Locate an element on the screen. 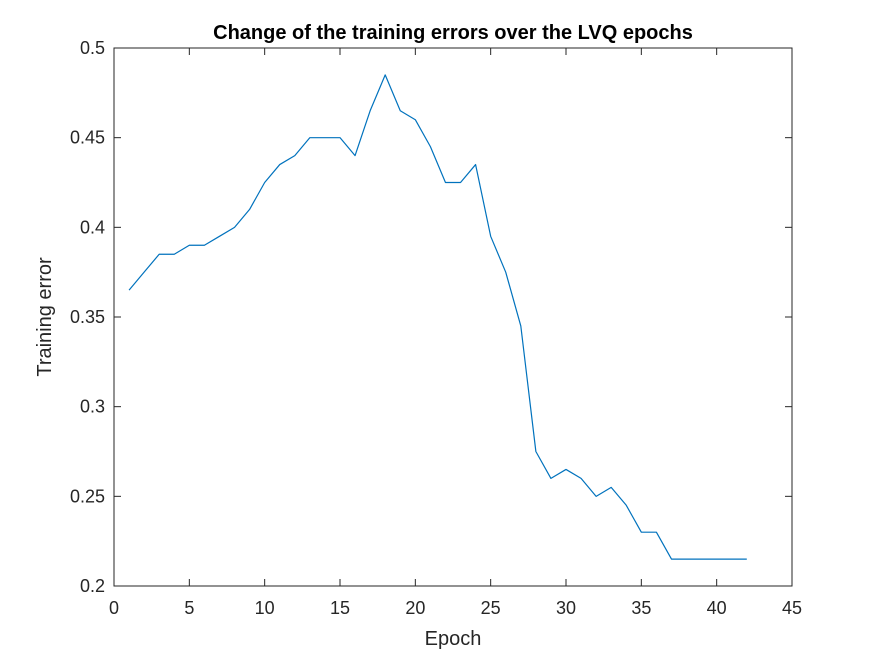 This screenshot has width=875, height=656. x-tick-label: 45 is located at coordinates (792, 608).